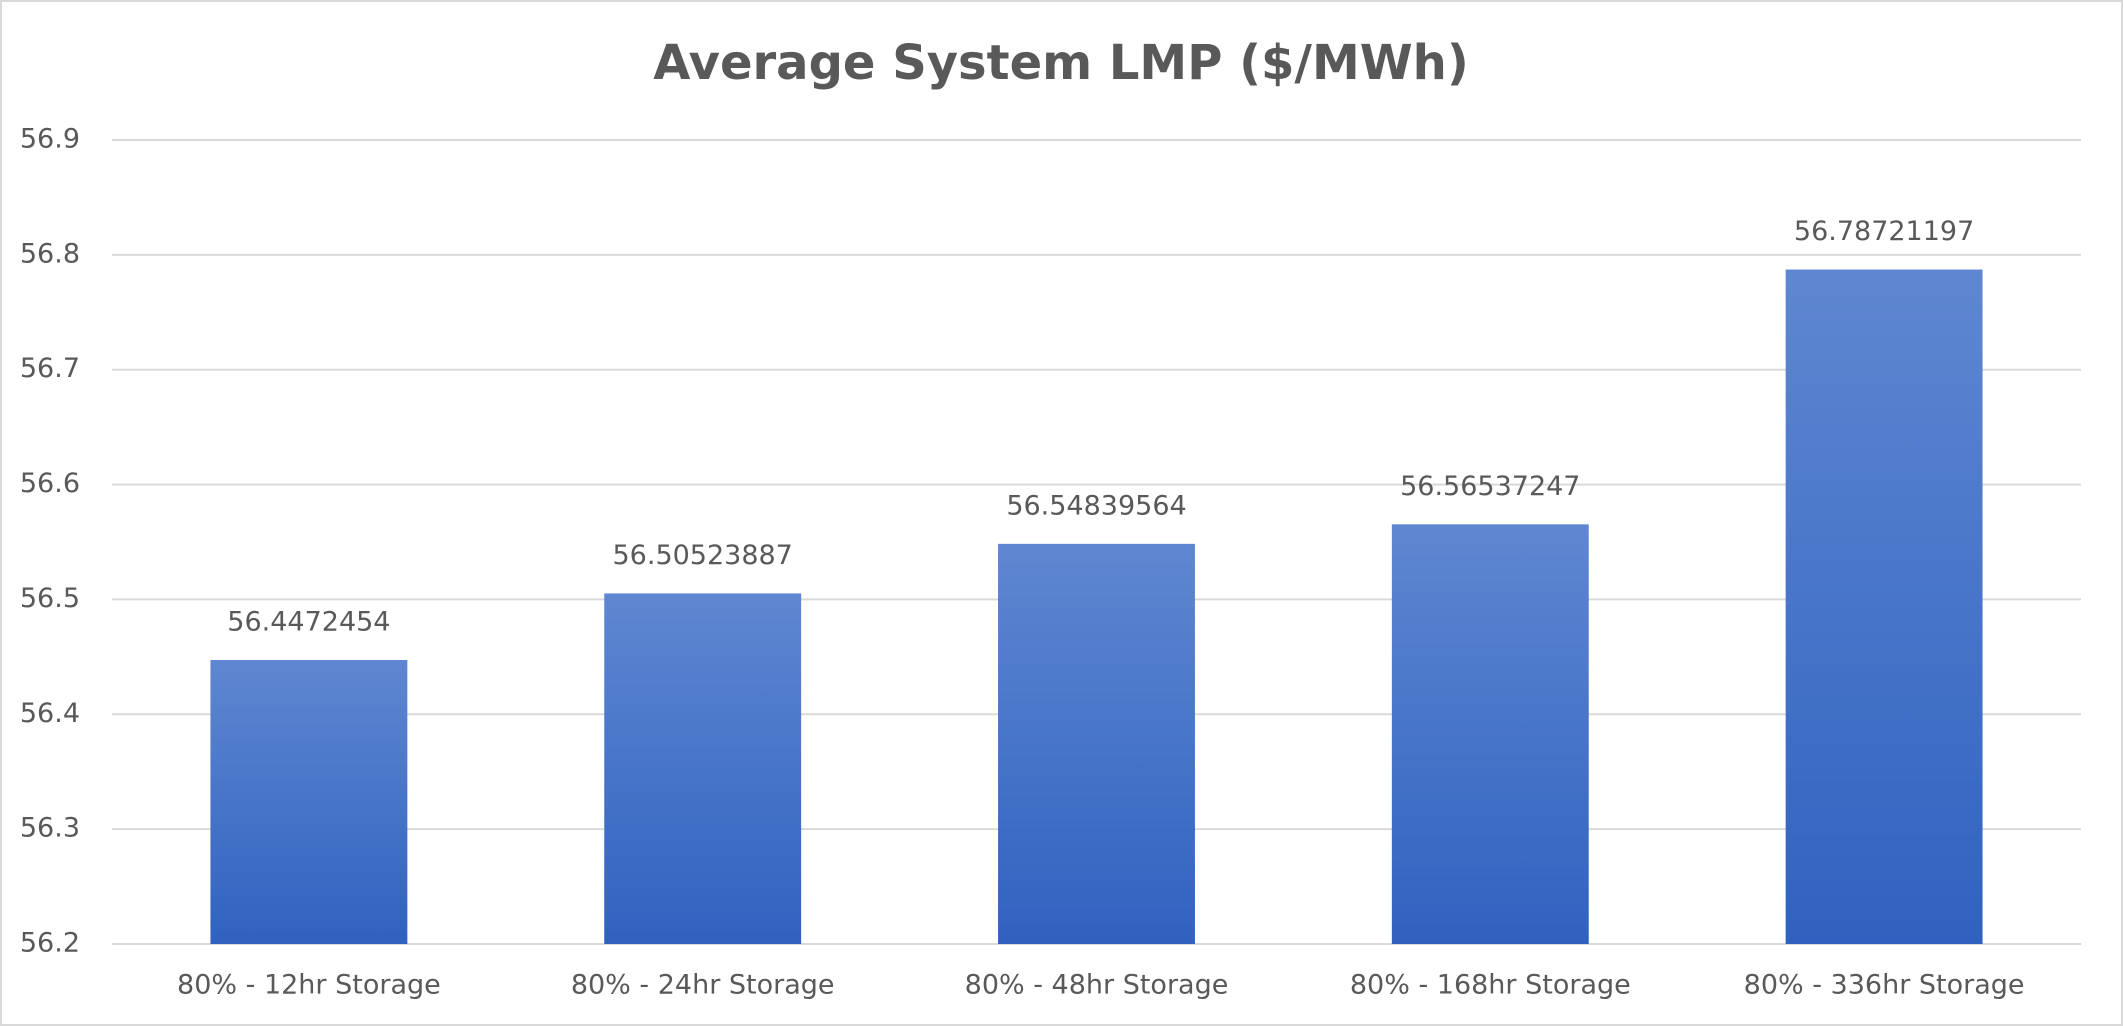  What do you see at coordinates (1490, 985) in the screenshot?
I see `x-tick-label: 80% - 168hr Storage` at bounding box center [1490, 985].